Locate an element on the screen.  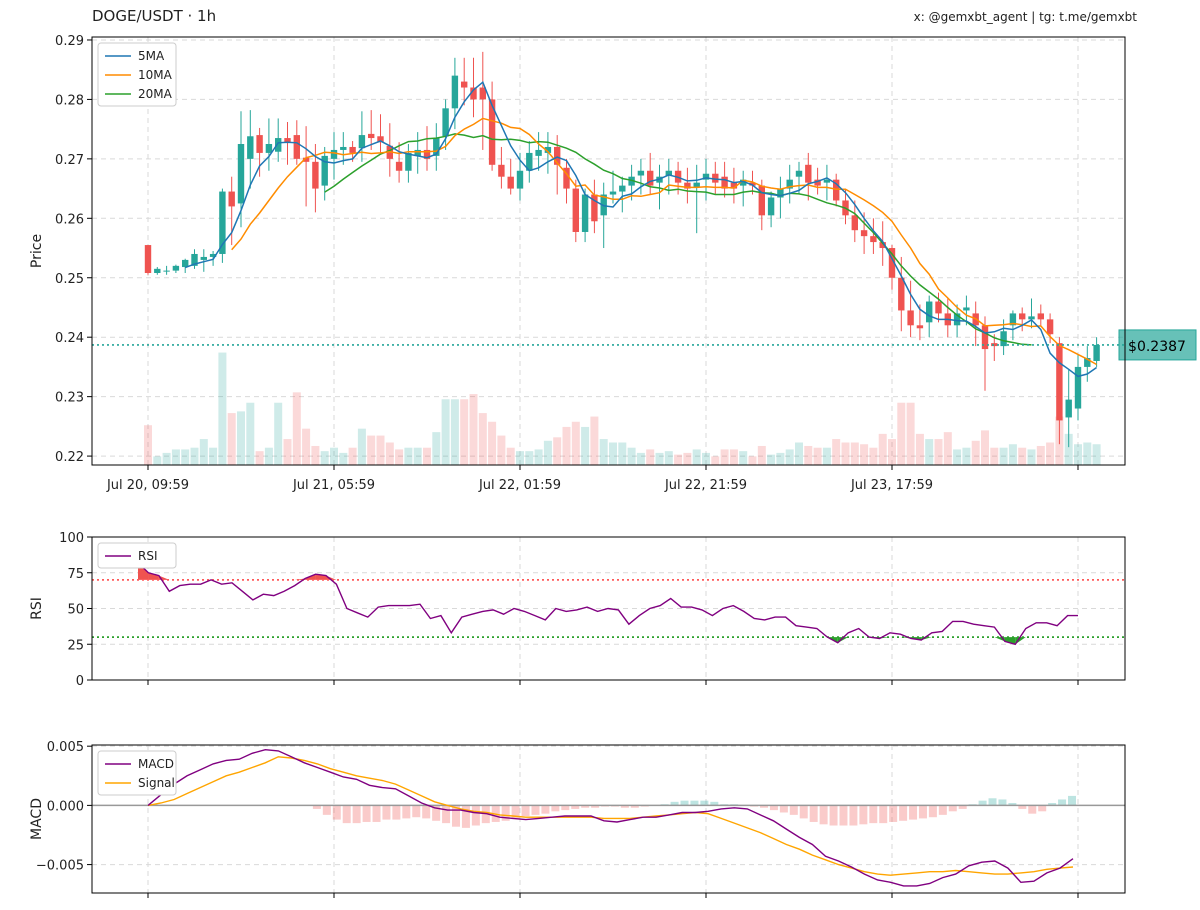
price-xtick-label: Jul 22, 21:59 is located at coordinates (705, 485).